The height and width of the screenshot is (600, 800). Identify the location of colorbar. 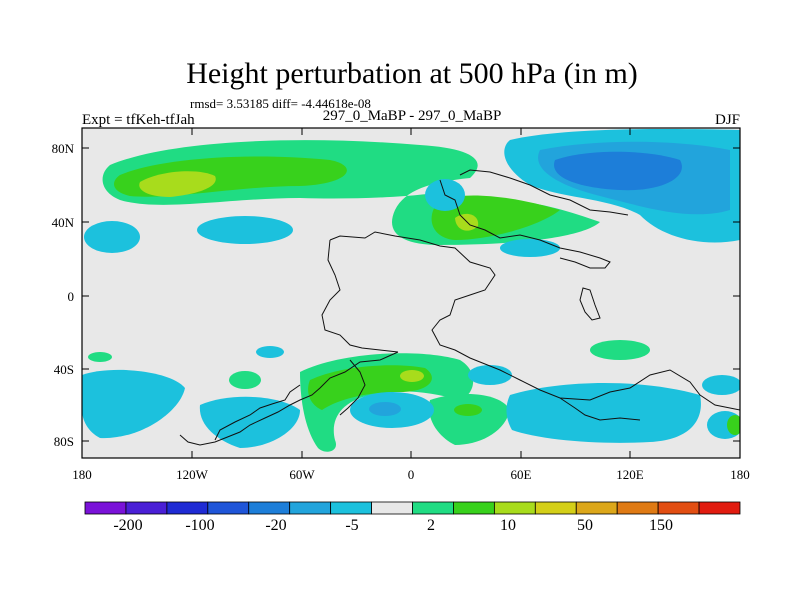
(412, 508).